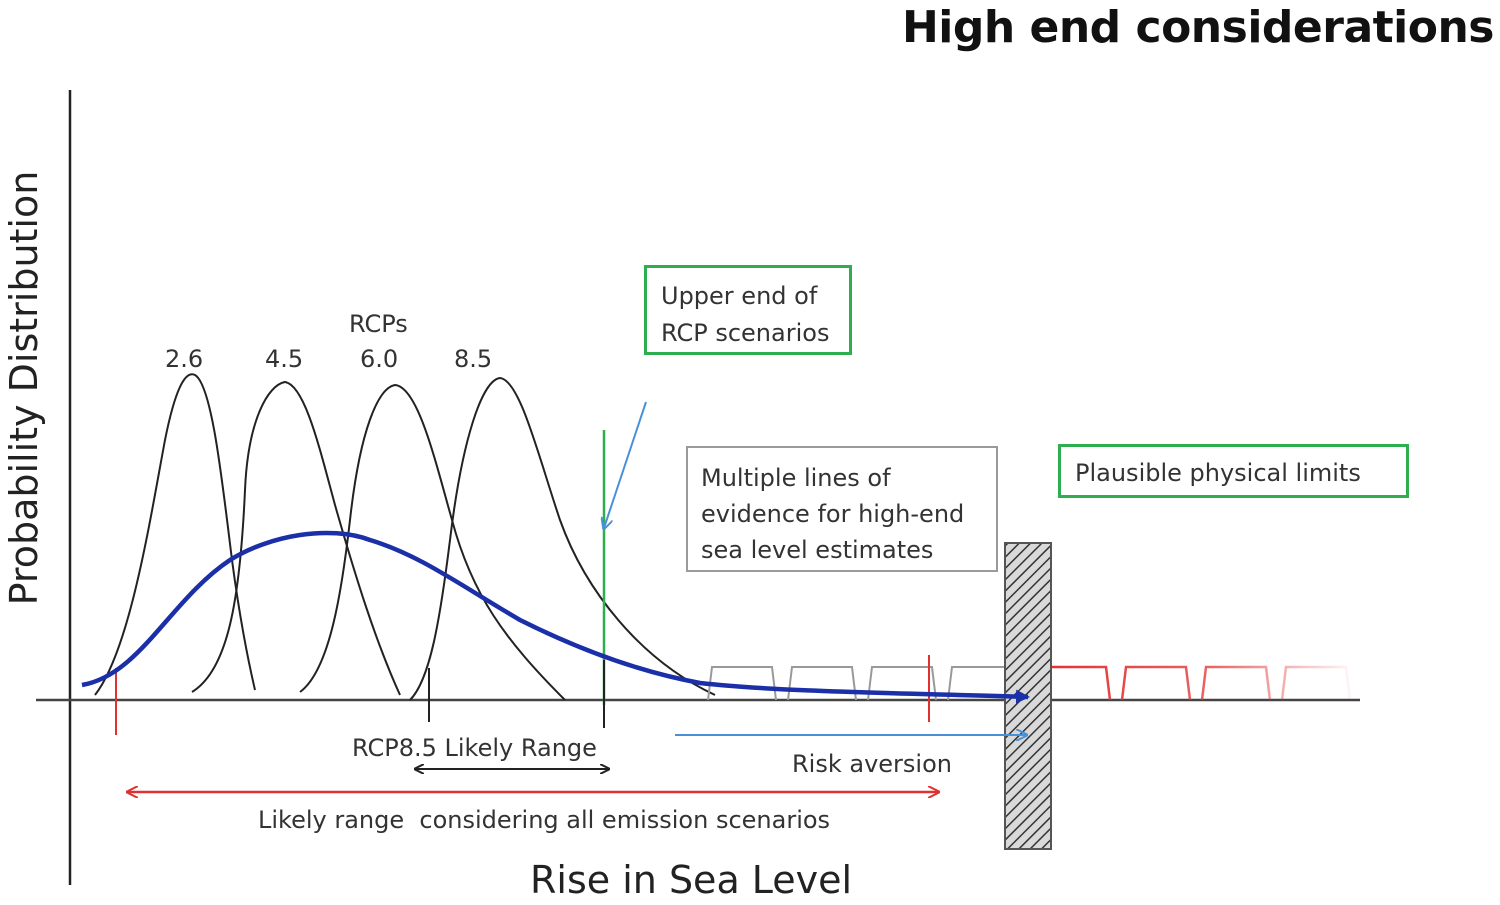 The image size is (1500, 905). What do you see at coordinates (1196, 683) in the screenshot?
I see `red-segments` at bounding box center [1196, 683].